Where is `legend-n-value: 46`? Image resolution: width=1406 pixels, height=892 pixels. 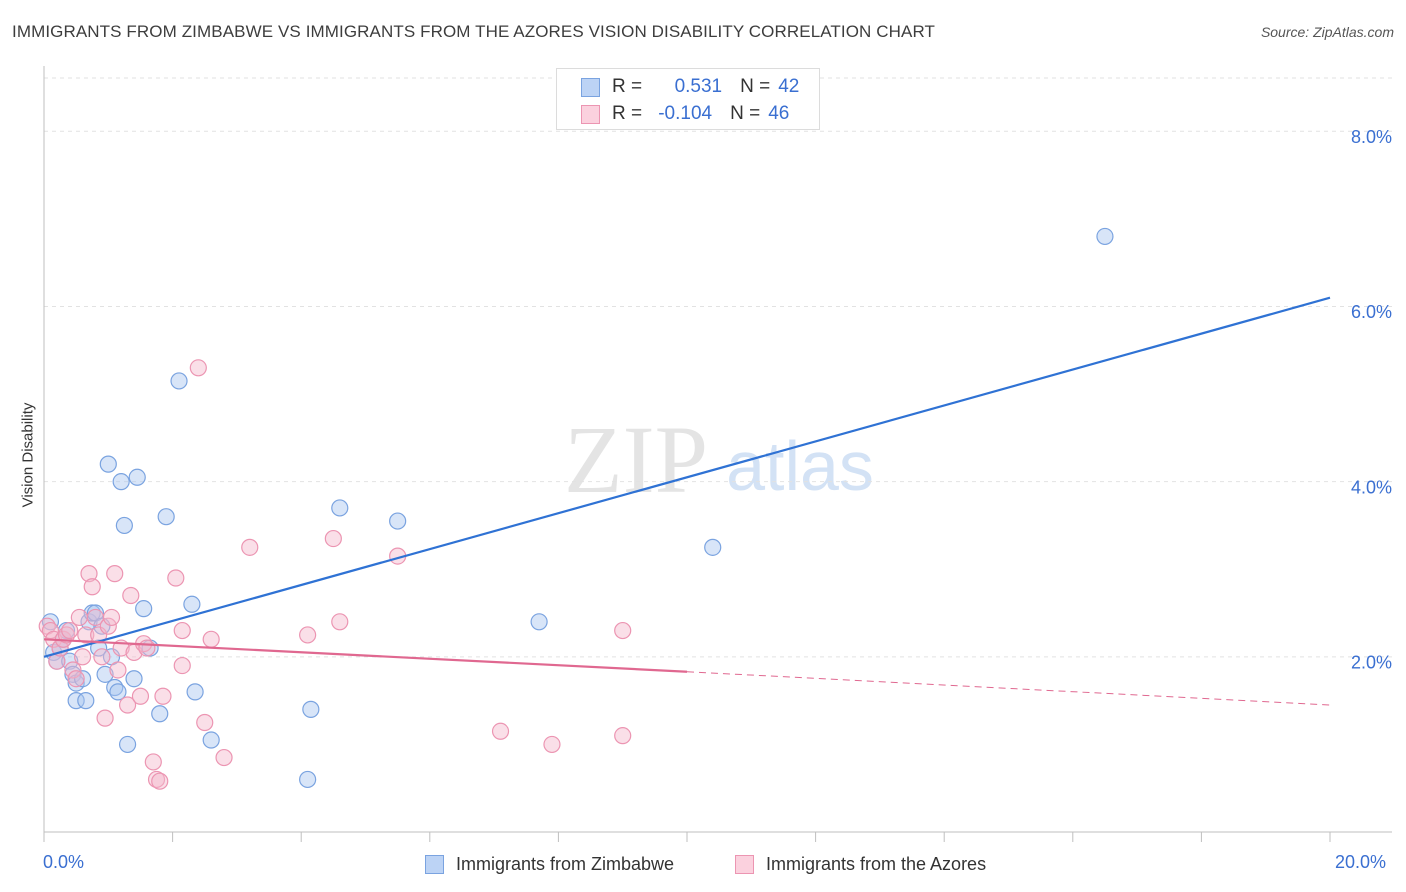
legend-n-value: 46 is located at coordinates (779, 113).